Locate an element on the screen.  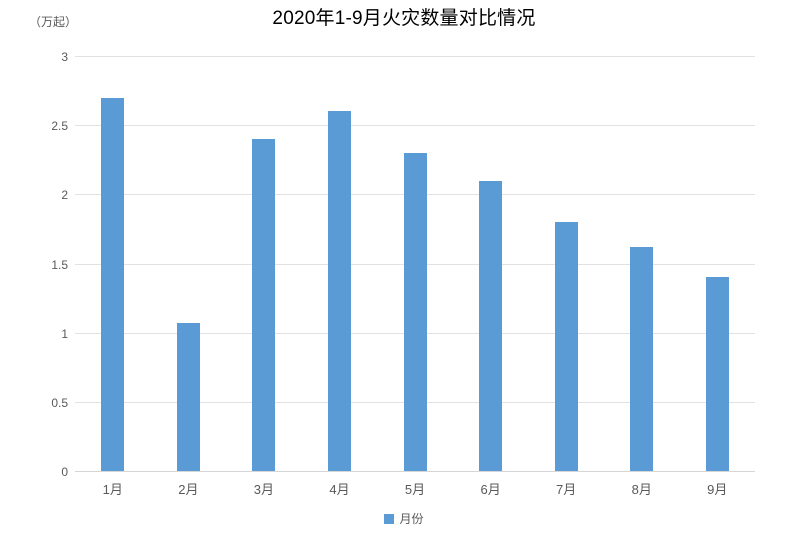
bar-5月 is located at coordinates (415, 311).